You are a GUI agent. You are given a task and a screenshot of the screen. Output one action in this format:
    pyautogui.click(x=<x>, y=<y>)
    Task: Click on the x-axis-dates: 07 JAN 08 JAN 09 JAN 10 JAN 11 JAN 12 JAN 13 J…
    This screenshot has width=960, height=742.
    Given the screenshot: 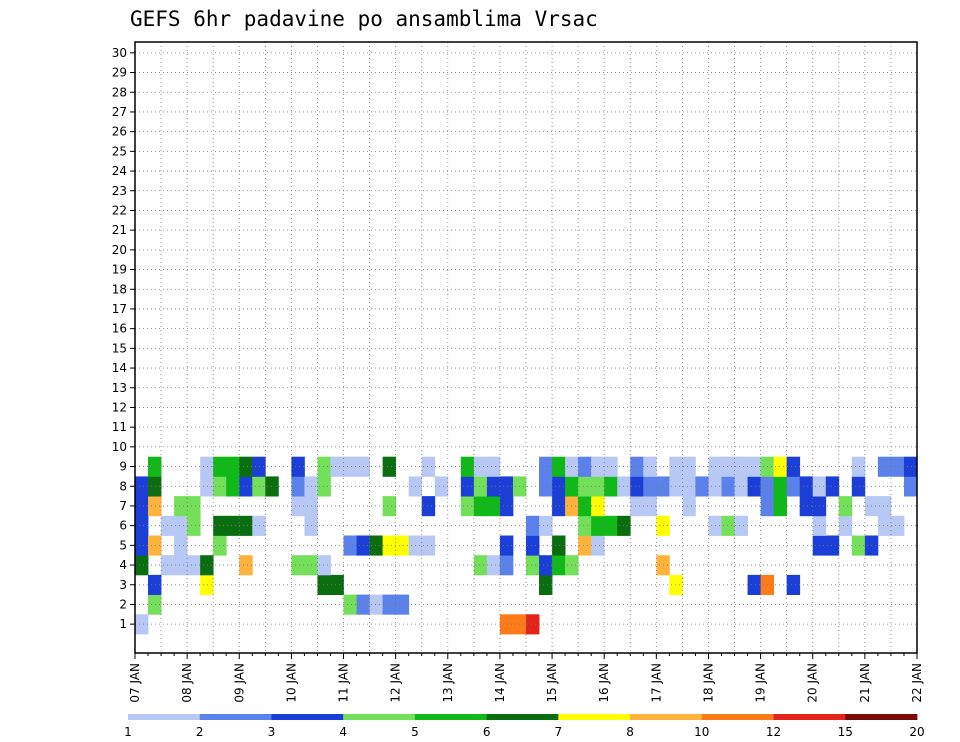 What is the action you would take?
    pyautogui.click(x=526, y=678)
    